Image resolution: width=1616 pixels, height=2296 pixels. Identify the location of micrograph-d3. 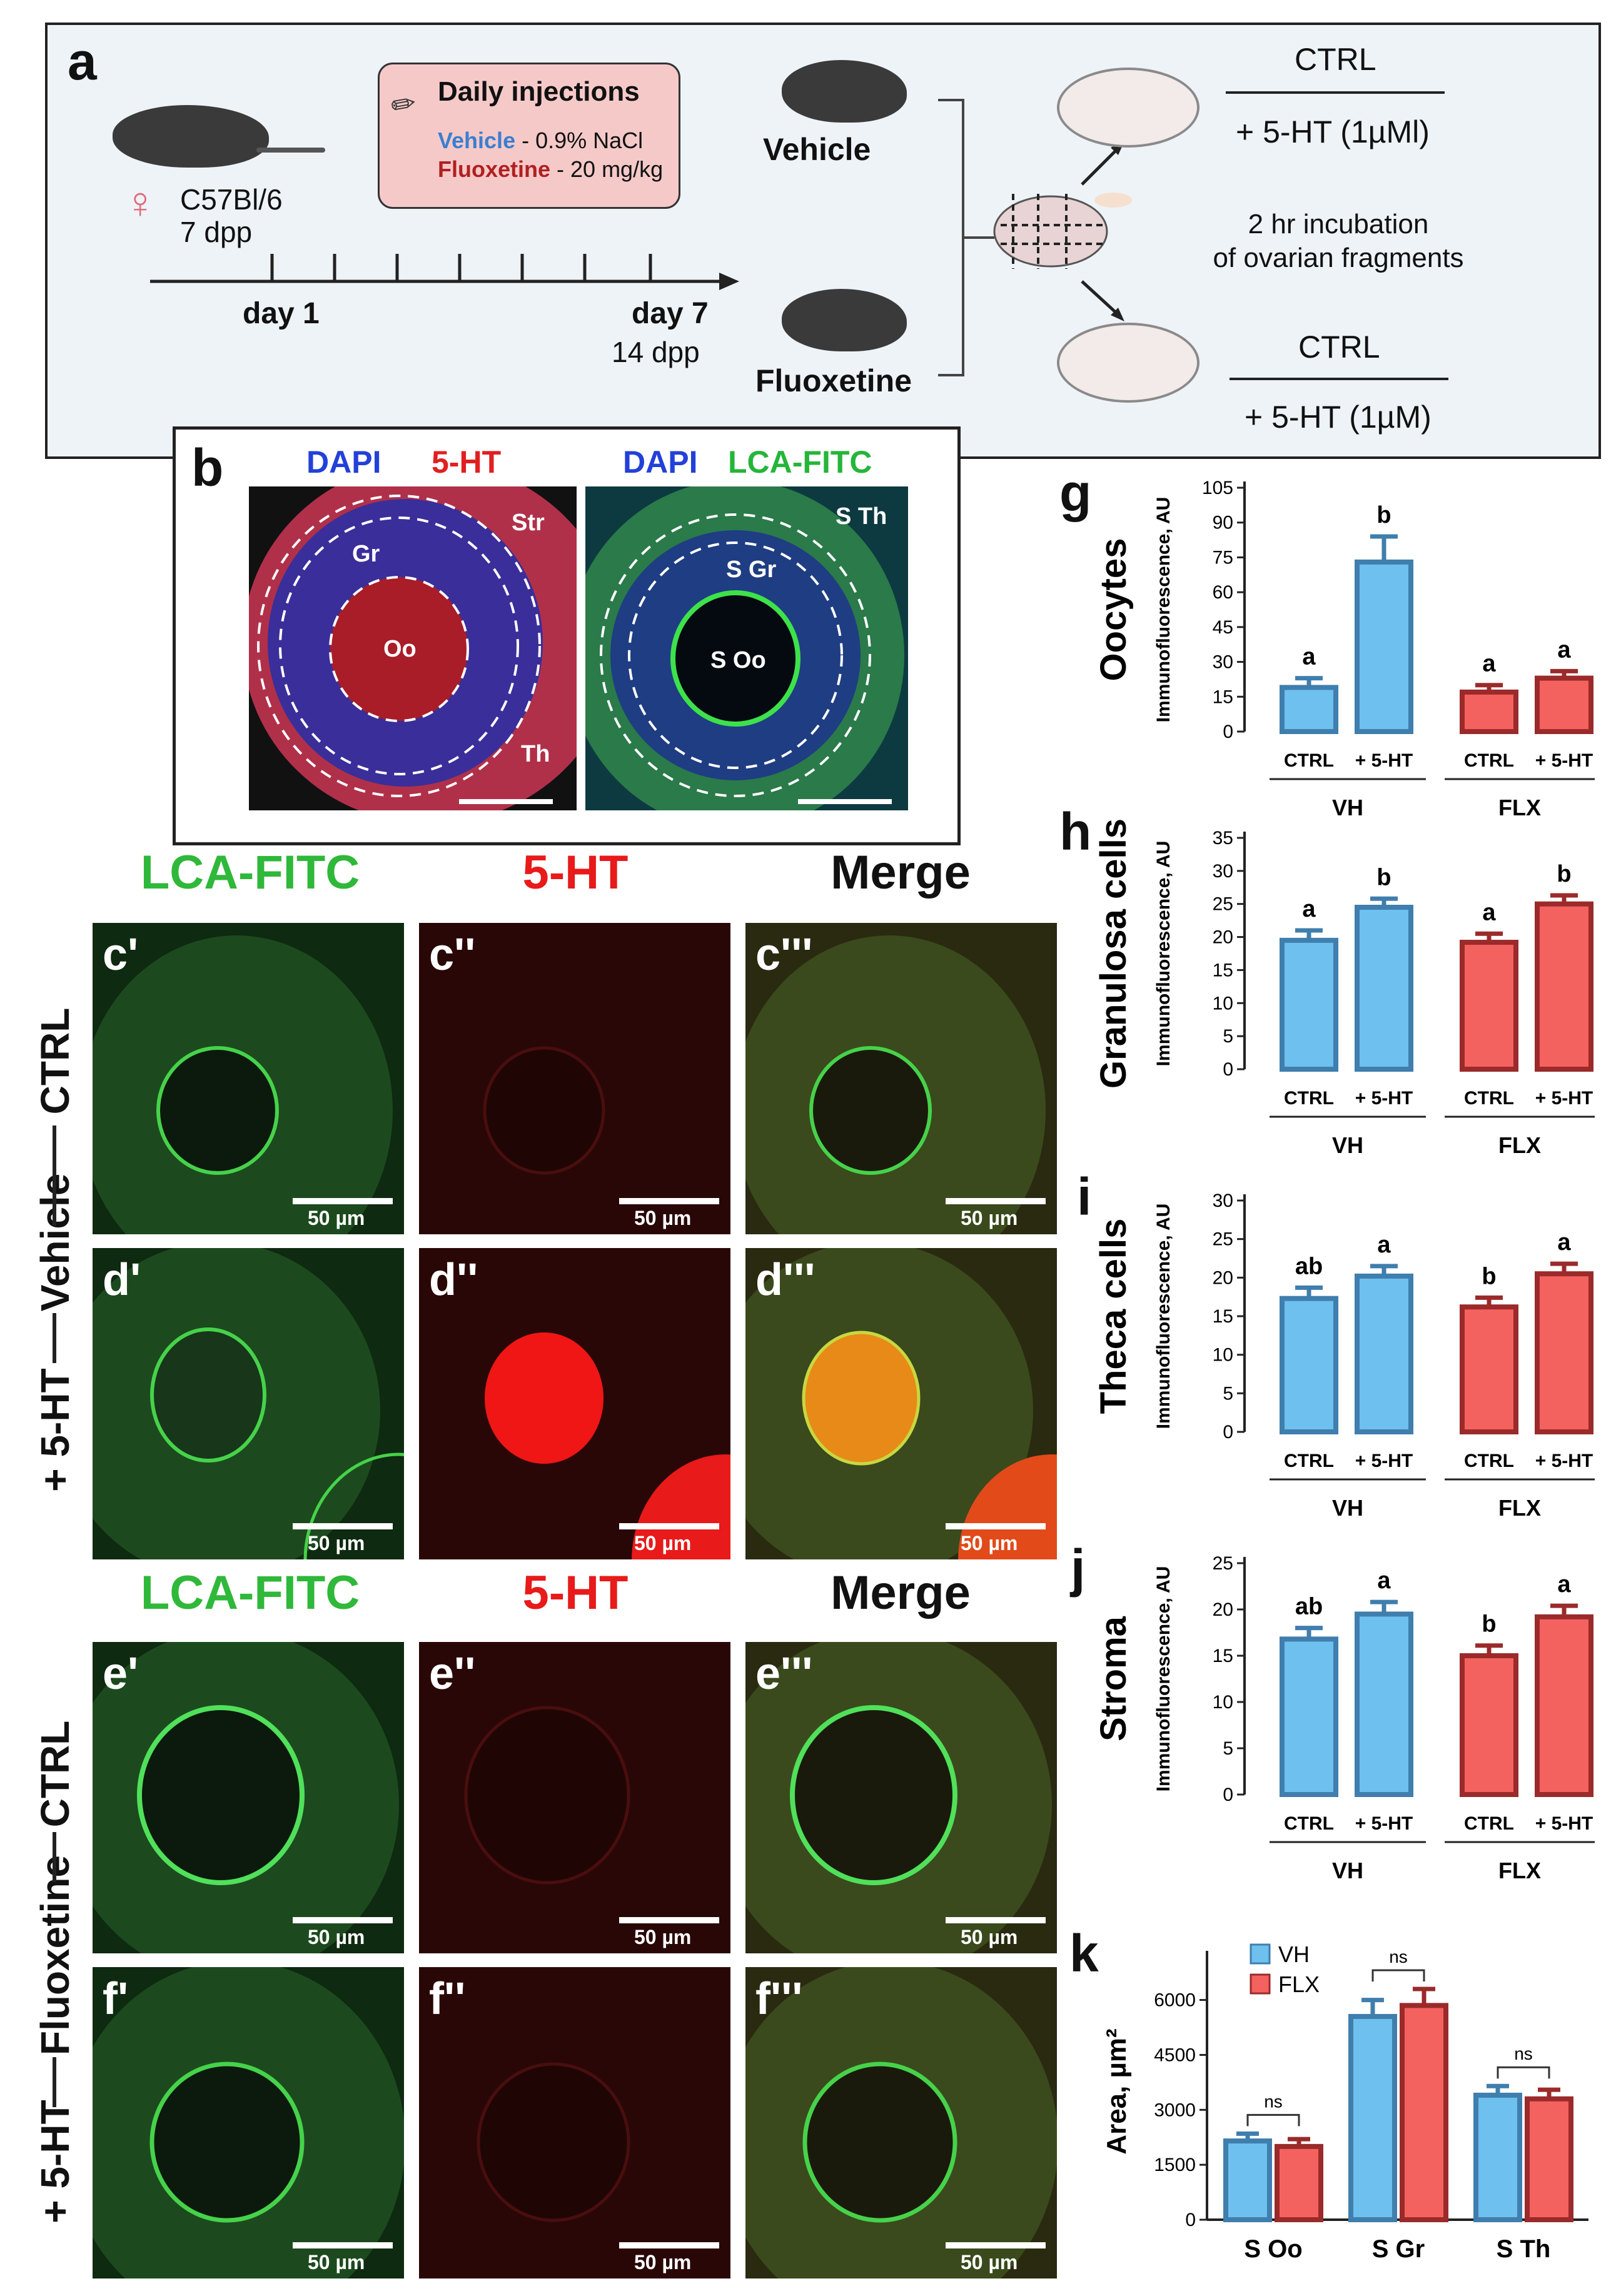
(901, 1403).